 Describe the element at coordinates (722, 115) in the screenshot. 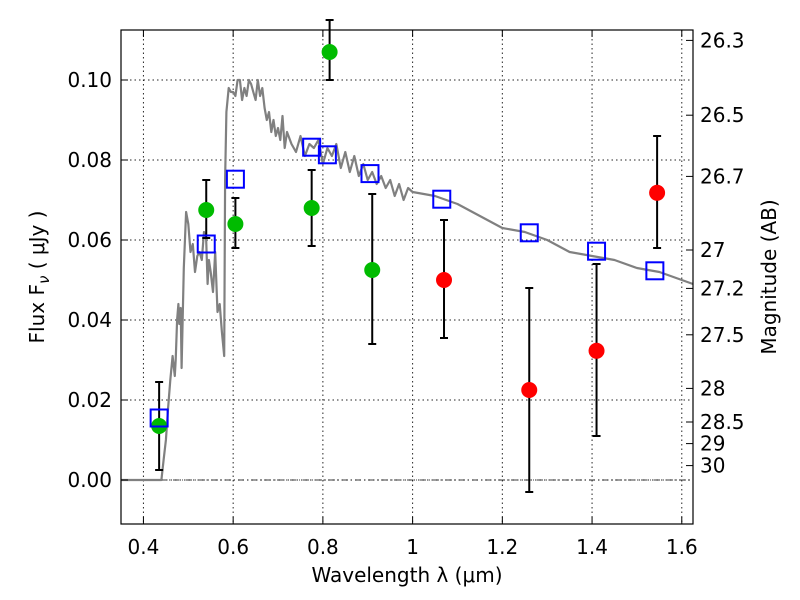

I see `y2-tick-label: 26.5` at that location.